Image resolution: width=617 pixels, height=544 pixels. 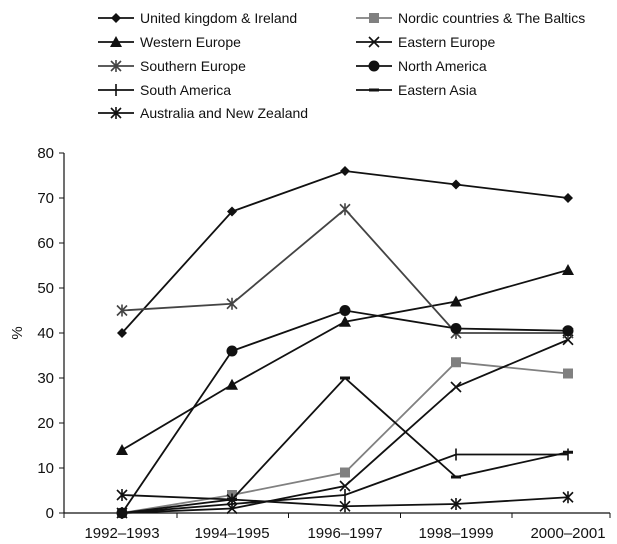 What do you see at coordinates (185, 90) in the screenshot?
I see `legend-label: South America` at bounding box center [185, 90].